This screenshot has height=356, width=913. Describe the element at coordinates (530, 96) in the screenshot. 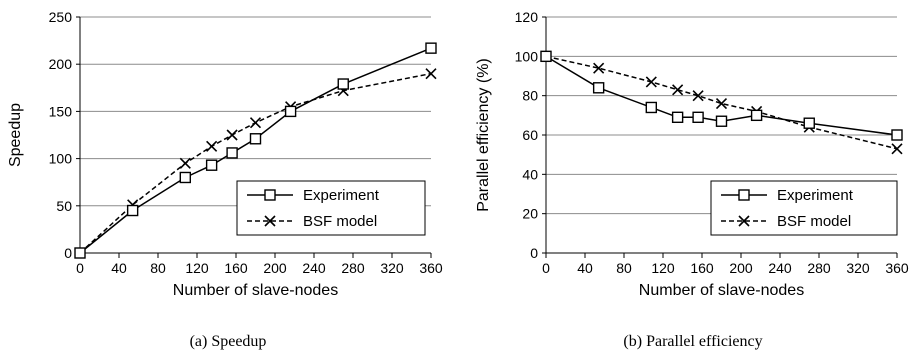

I see `y-tick-label: 80` at that location.